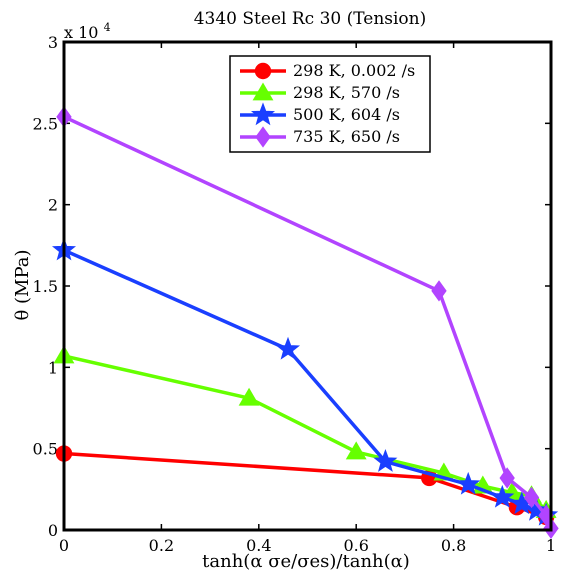 The height and width of the screenshot is (585, 568). Describe the element at coordinates (355, 545) in the screenshot. I see `x-tick-label: 0.6` at that location.